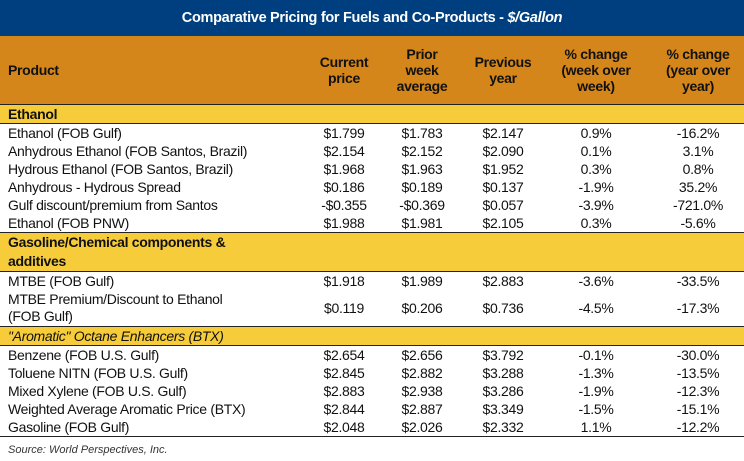  I want to click on col-header-pct-week: % change (week over week), so click(596, 70).